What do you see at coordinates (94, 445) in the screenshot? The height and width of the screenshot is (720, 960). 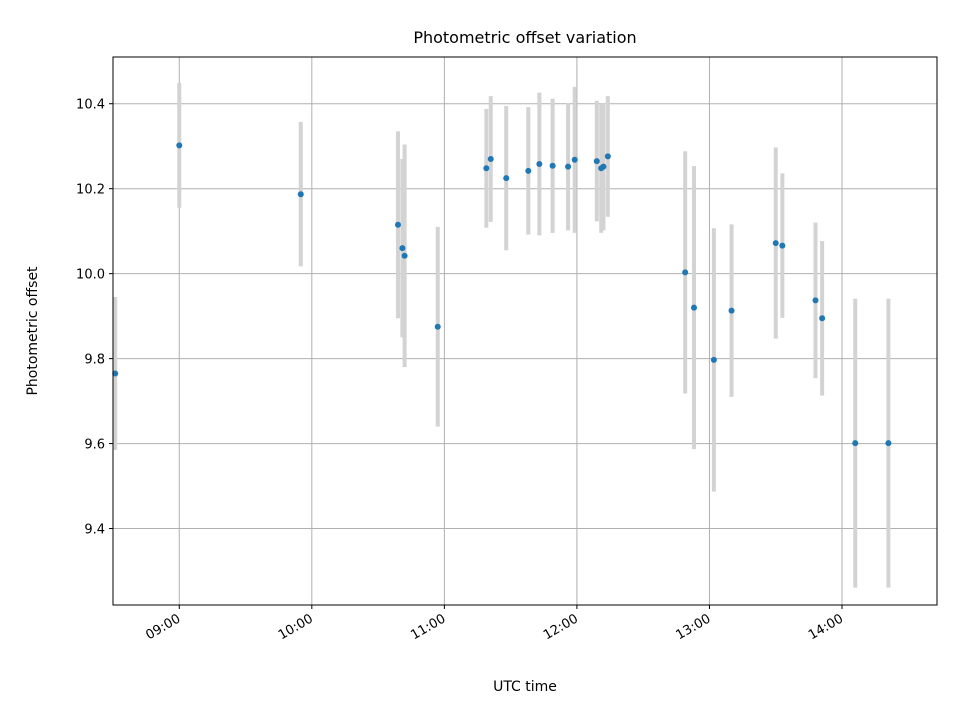 I see `y-tick-label: 9.6` at bounding box center [94, 445].